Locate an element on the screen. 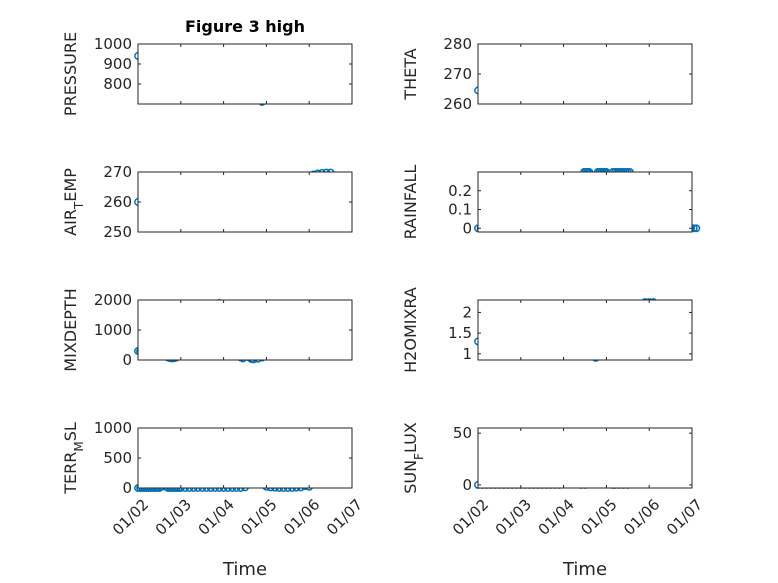 Image resolution: width=778 pixels, height=583 pixels. y-axis-label-part: T is located at coordinates (79, 205).